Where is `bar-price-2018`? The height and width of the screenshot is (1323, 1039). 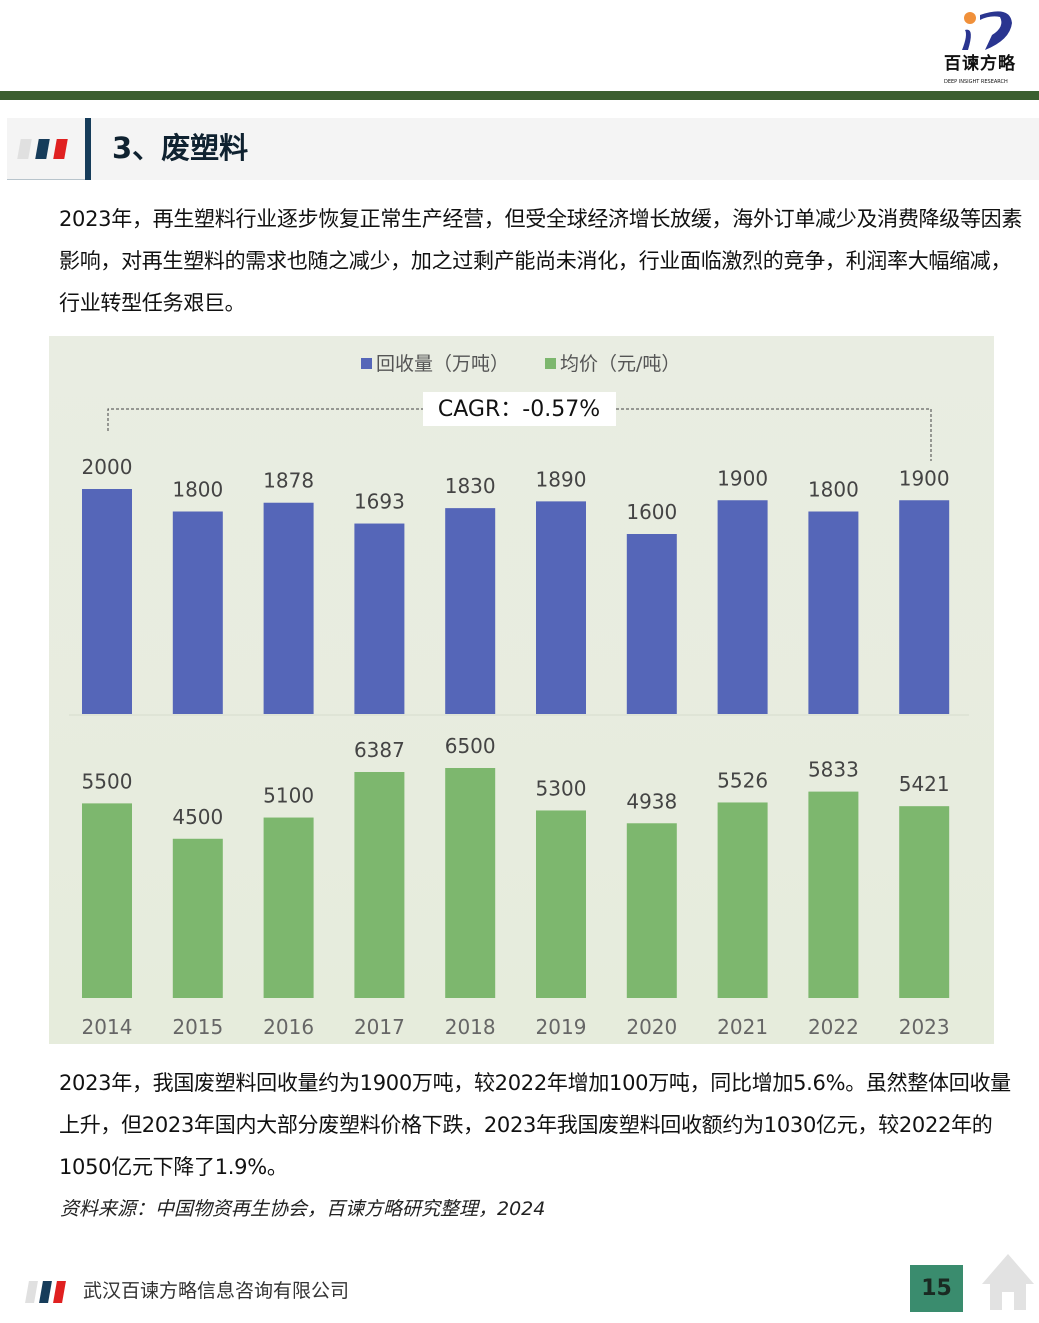
bar-price-2018 is located at coordinates (470, 883).